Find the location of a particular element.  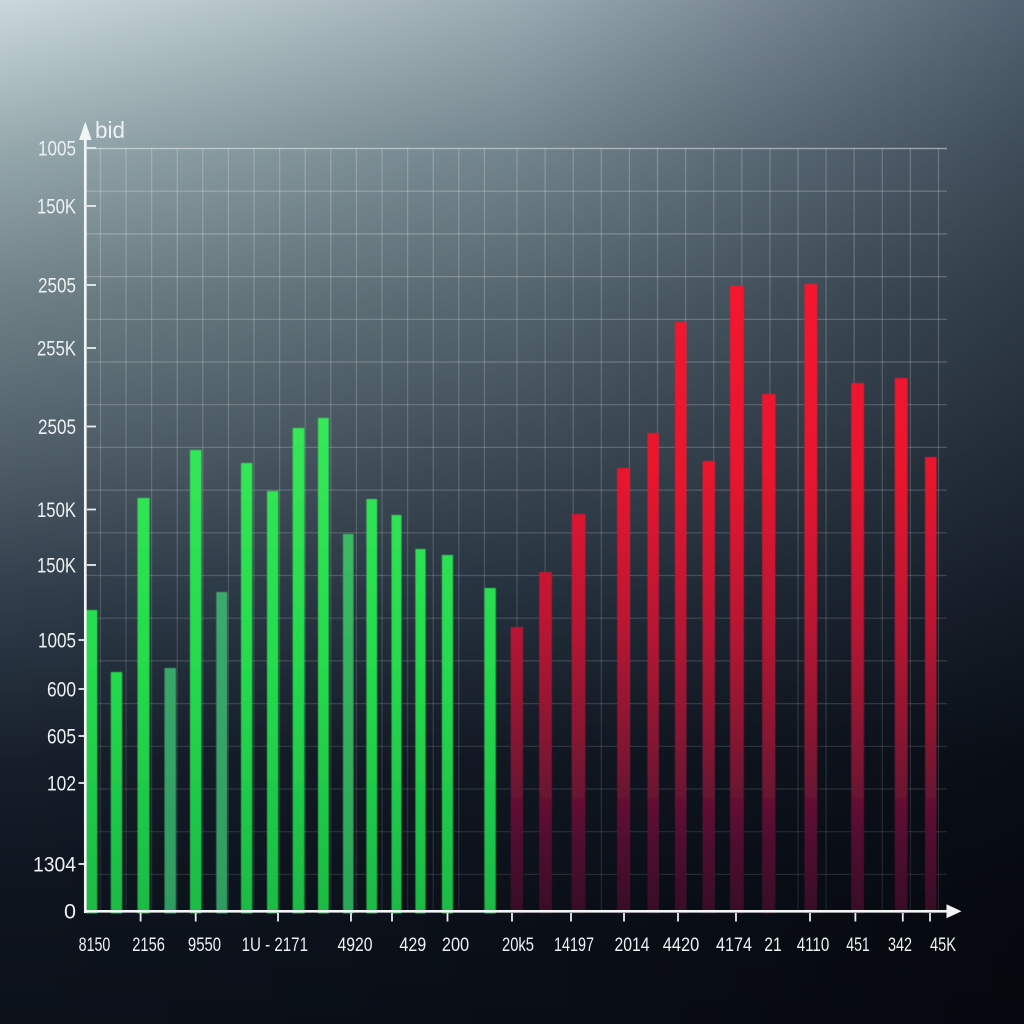

svg-text: 4420 is located at coordinates (681, 945).